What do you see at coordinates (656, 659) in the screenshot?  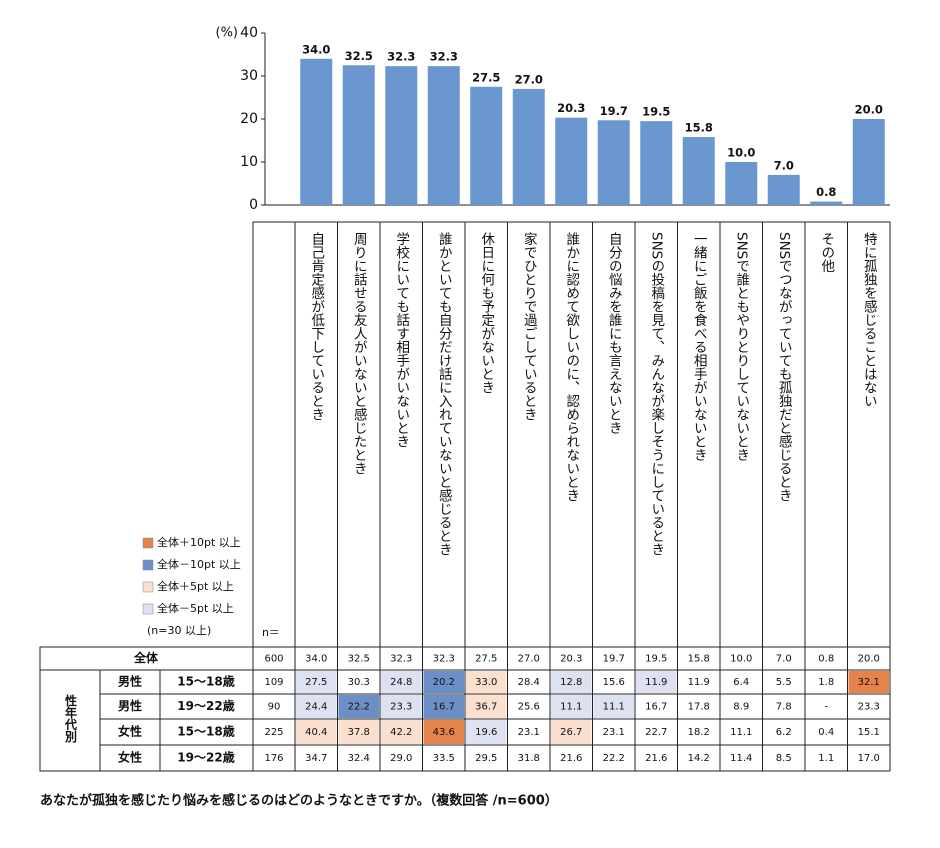 I see `cell: 19.5` at bounding box center [656, 659].